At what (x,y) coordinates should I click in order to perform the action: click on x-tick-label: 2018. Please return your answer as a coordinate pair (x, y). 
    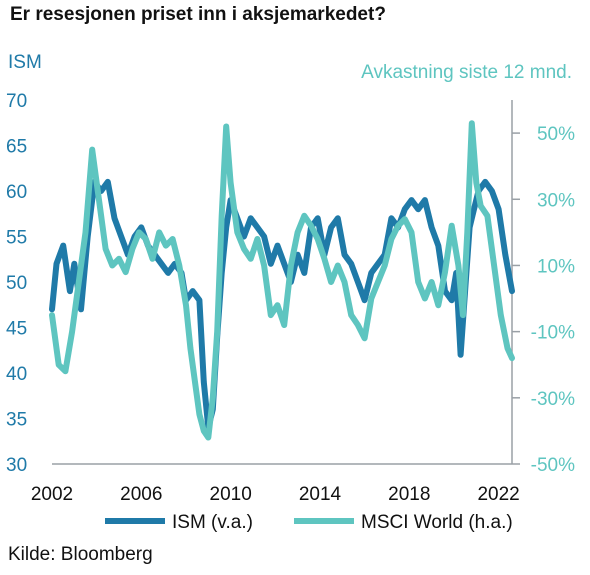
    Looking at the image, I should click on (409, 494).